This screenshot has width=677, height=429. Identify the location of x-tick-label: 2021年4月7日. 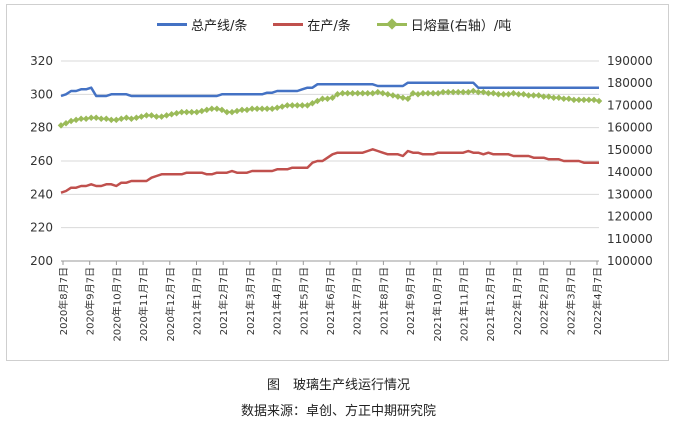
(277, 301).